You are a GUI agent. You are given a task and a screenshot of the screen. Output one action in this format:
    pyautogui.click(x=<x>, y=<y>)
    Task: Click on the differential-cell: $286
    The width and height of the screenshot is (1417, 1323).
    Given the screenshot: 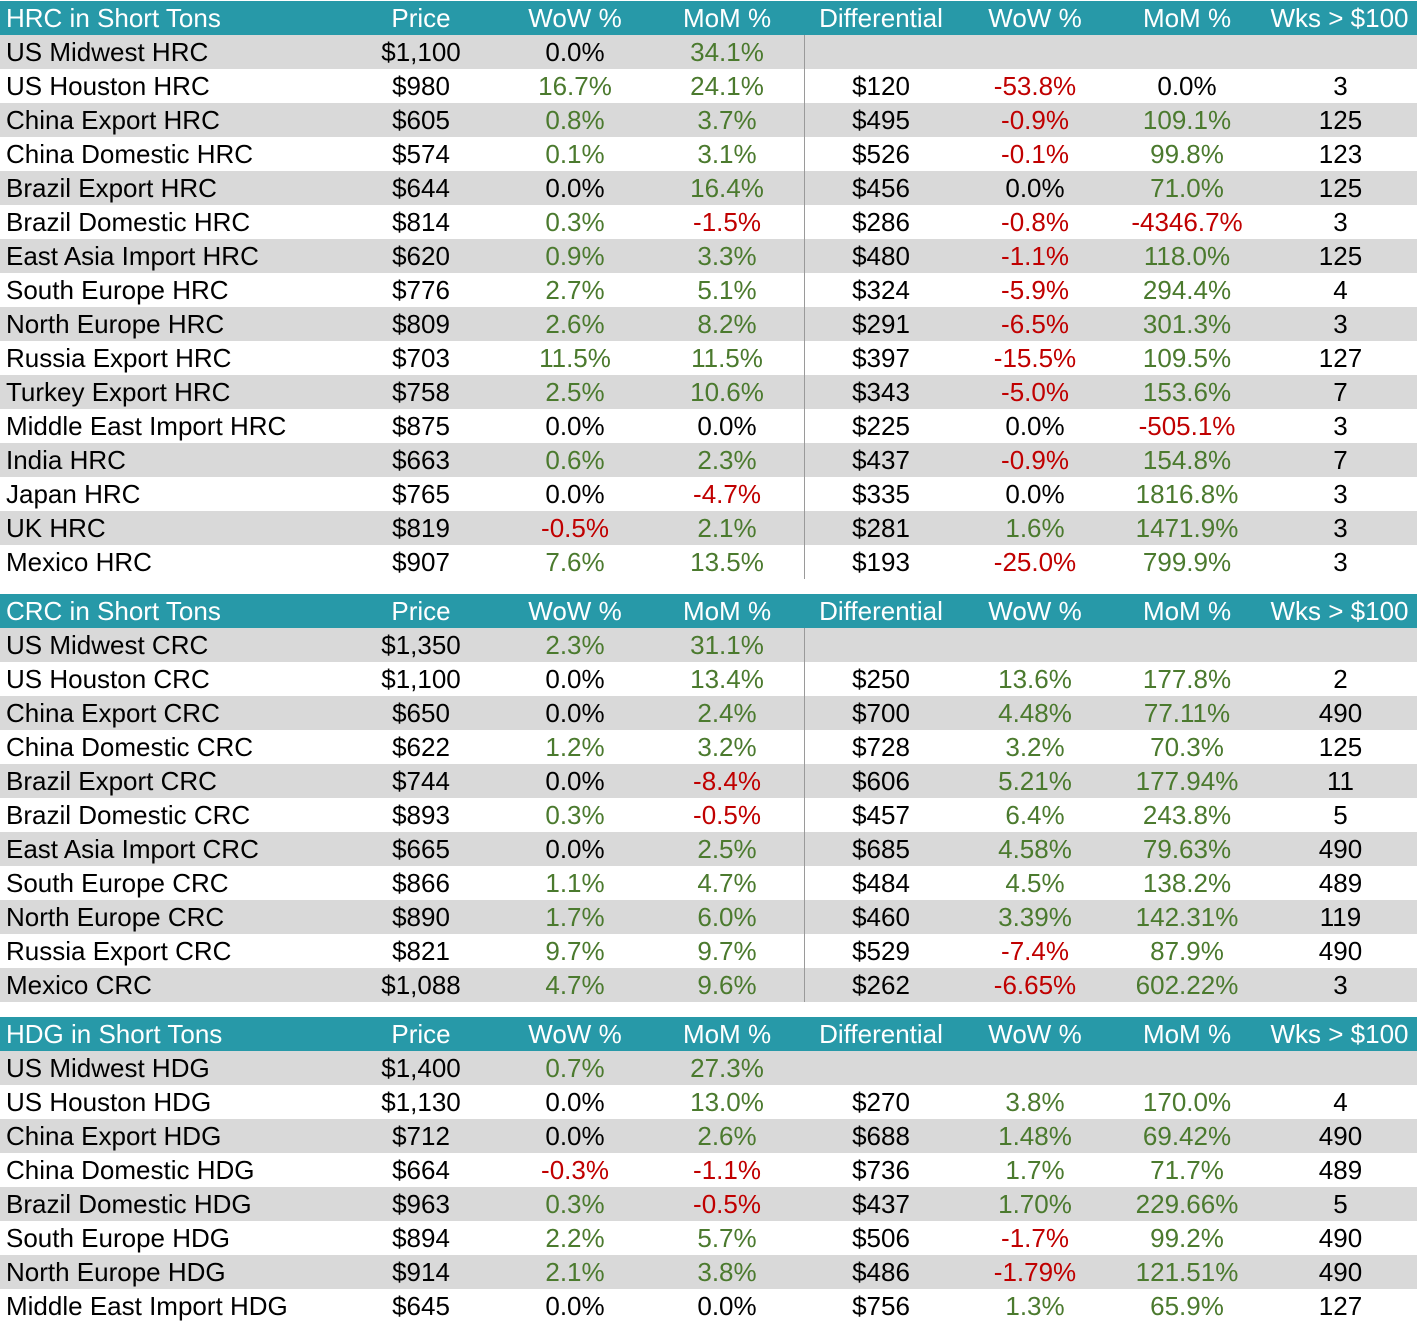 What is the action you would take?
    pyautogui.click(x=881, y=222)
    